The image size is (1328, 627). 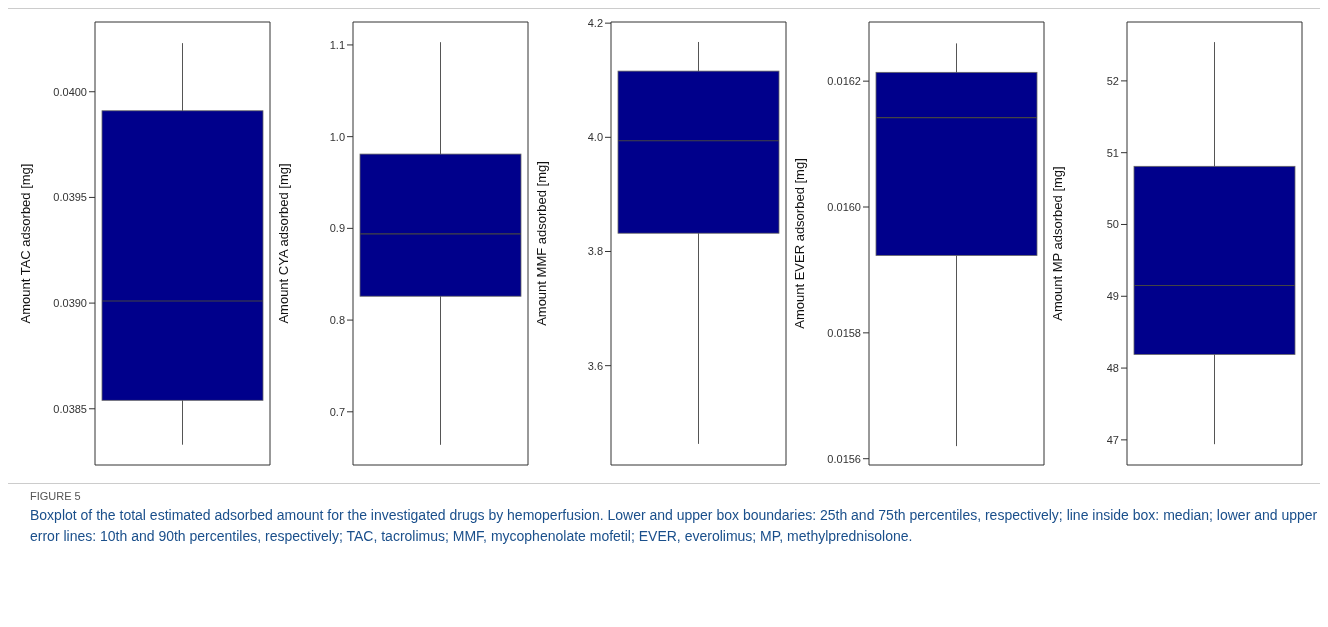 I want to click on y-tick-label: 3.6, so click(x=595, y=365).